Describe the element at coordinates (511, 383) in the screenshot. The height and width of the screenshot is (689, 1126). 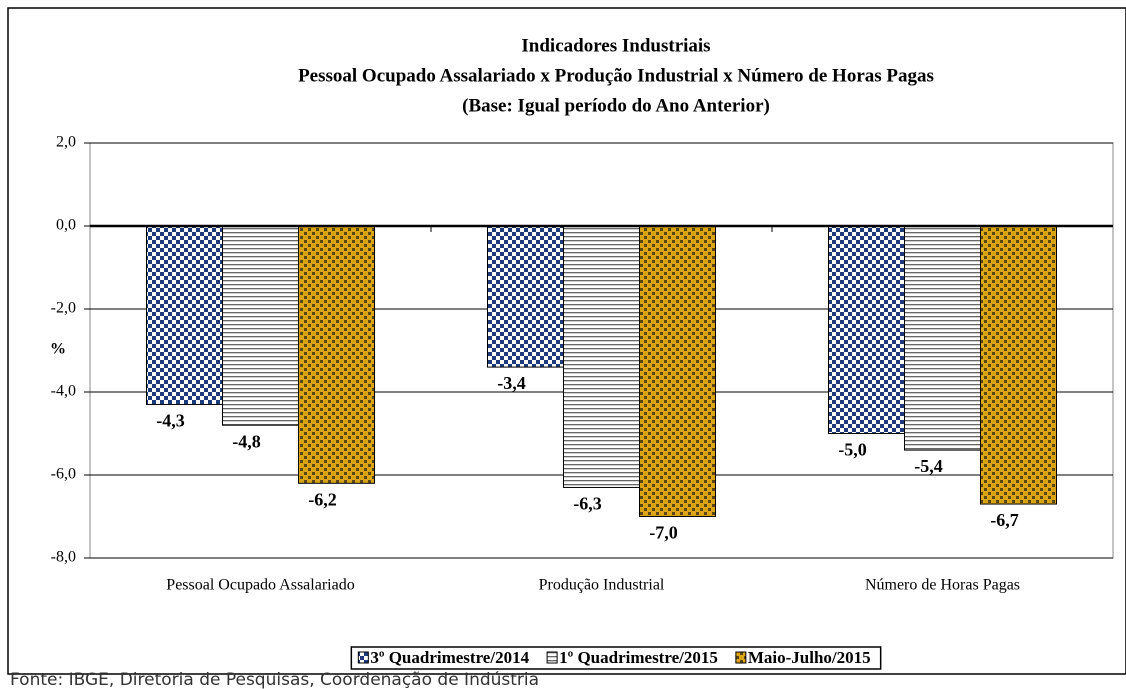
I see `data-label: -3,4` at that location.